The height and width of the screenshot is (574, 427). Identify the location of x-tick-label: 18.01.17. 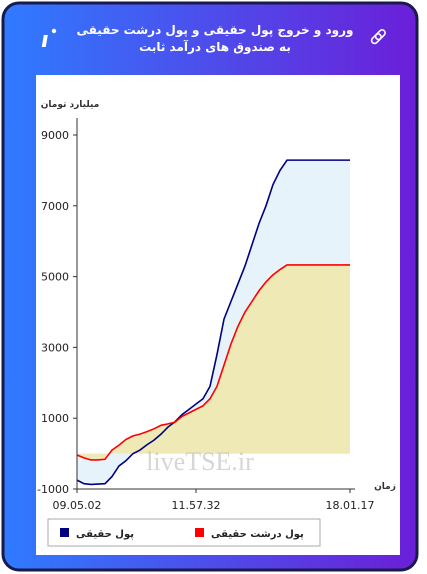
(350, 505).